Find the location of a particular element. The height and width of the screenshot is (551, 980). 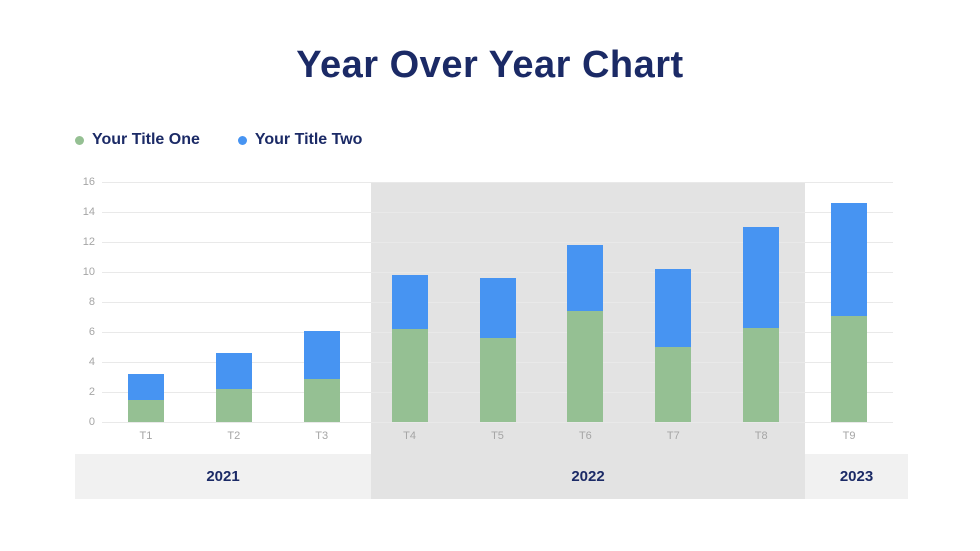

year-label: 2021 is located at coordinates (223, 476).